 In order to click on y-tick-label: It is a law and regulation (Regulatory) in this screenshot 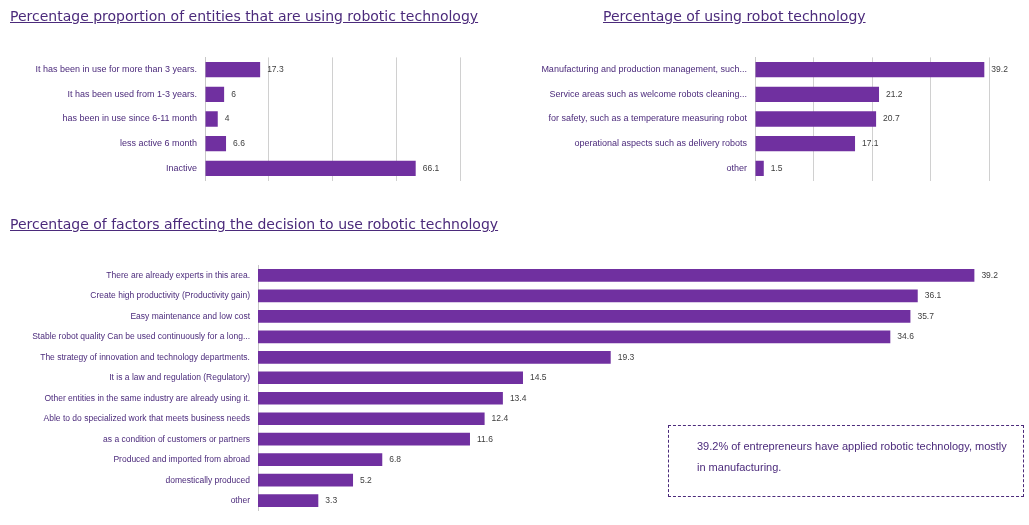, I will do `click(180, 377)`.